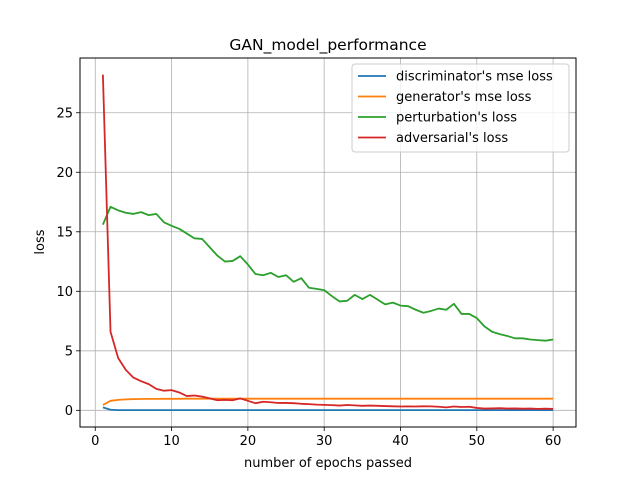 The image size is (640, 480). I want to click on x-tick-label: 20, so click(248, 441).